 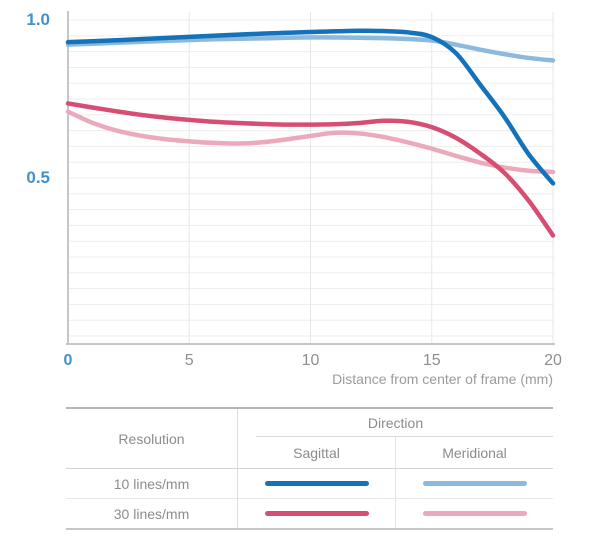 I want to click on swatch-10-lines-sagittal, so click(x=316, y=483).